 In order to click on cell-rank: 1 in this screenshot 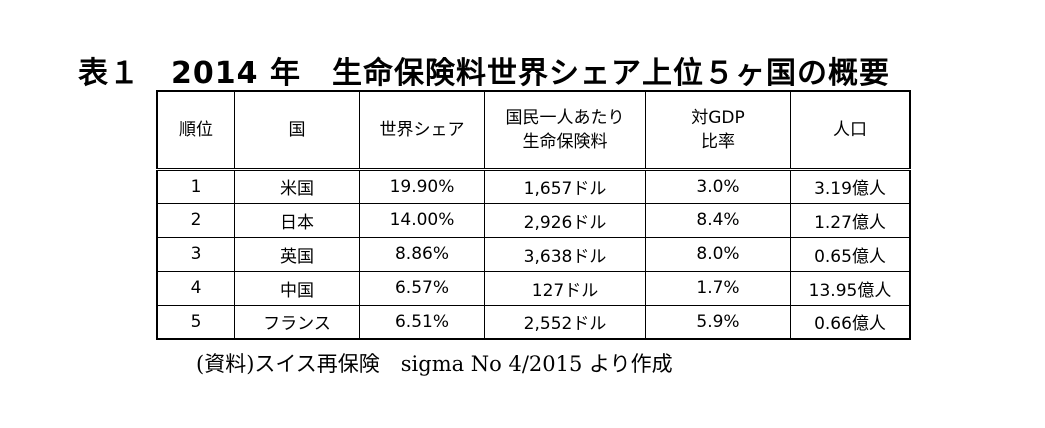, I will do `click(195, 186)`.